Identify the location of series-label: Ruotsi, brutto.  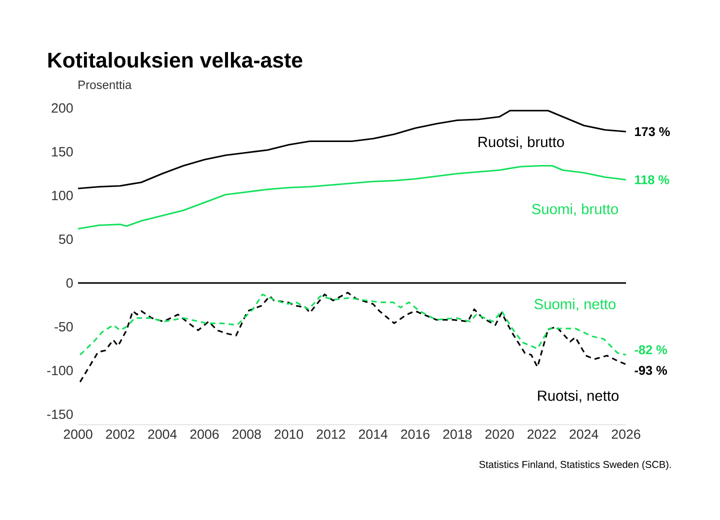
(521, 142).